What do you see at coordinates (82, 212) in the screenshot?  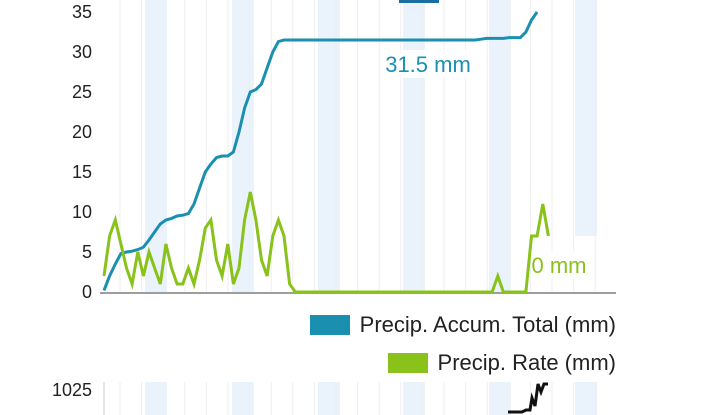 I see `y-tick-label: 10` at bounding box center [82, 212].